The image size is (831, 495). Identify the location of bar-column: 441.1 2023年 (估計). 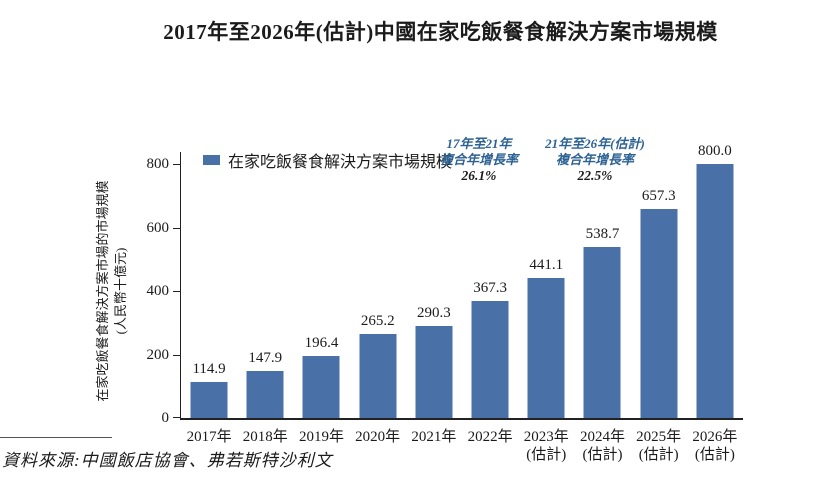
(546, 313).